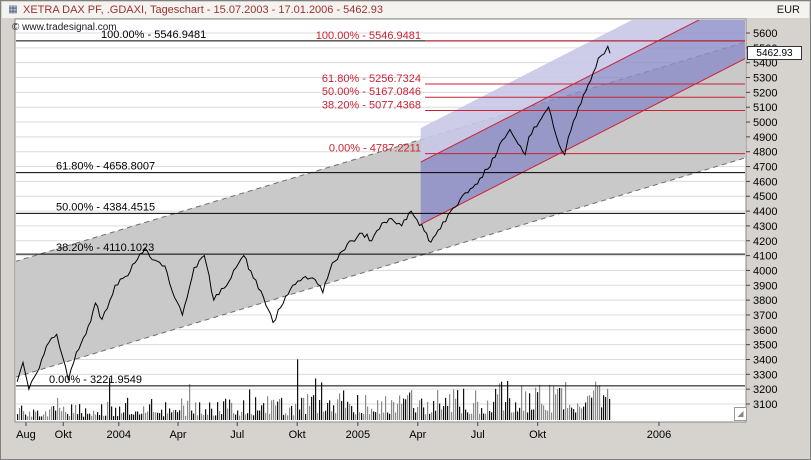 Image resolution: width=811 pixels, height=460 pixels. I want to click on tradesignal-watermark: © www.tradesignal.com, so click(64, 27).